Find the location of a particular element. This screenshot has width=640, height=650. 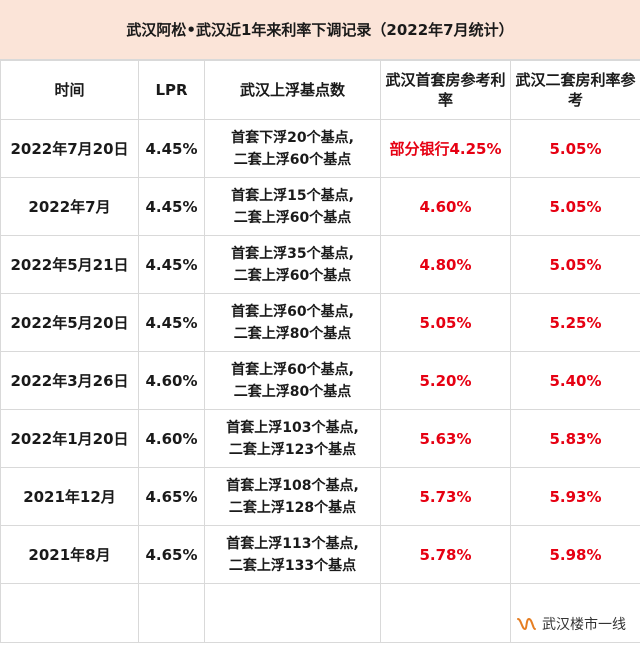

cell-time: 2021年8月 is located at coordinates (69, 554).